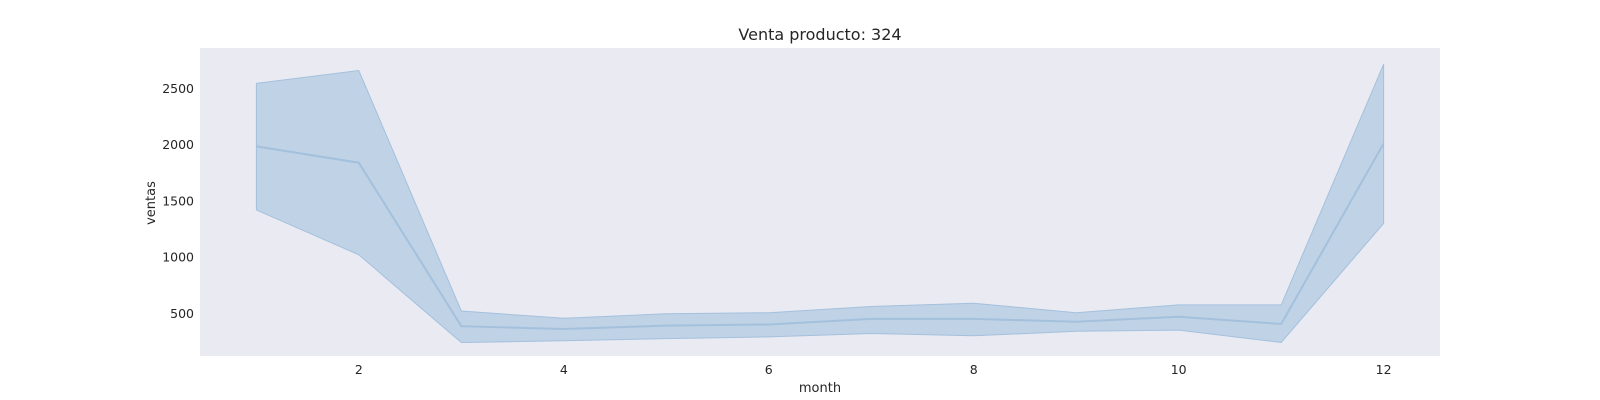 The width and height of the screenshot is (1600, 400). Describe the element at coordinates (974, 369) in the screenshot. I see `x-tick-label: 8` at that location.